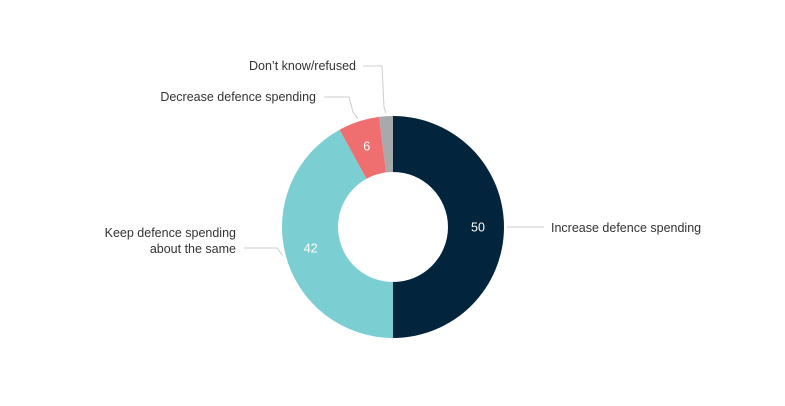 This screenshot has width=785, height=406. I want to click on category-label-0: Increase defence spending, so click(626, 228).